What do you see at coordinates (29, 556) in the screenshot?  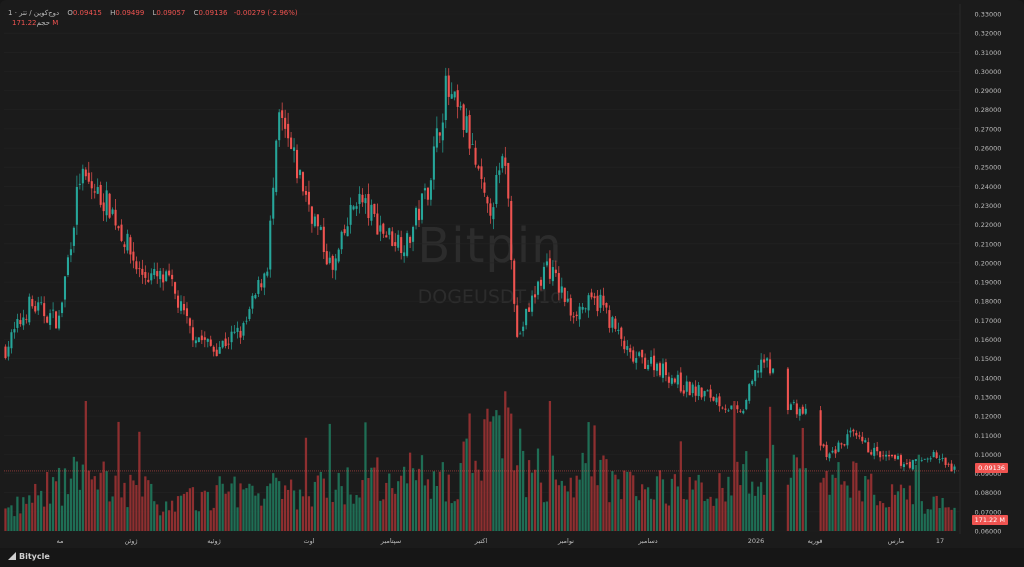 I see `footer-logo: Bitycle` at bounding box center [29, 556].